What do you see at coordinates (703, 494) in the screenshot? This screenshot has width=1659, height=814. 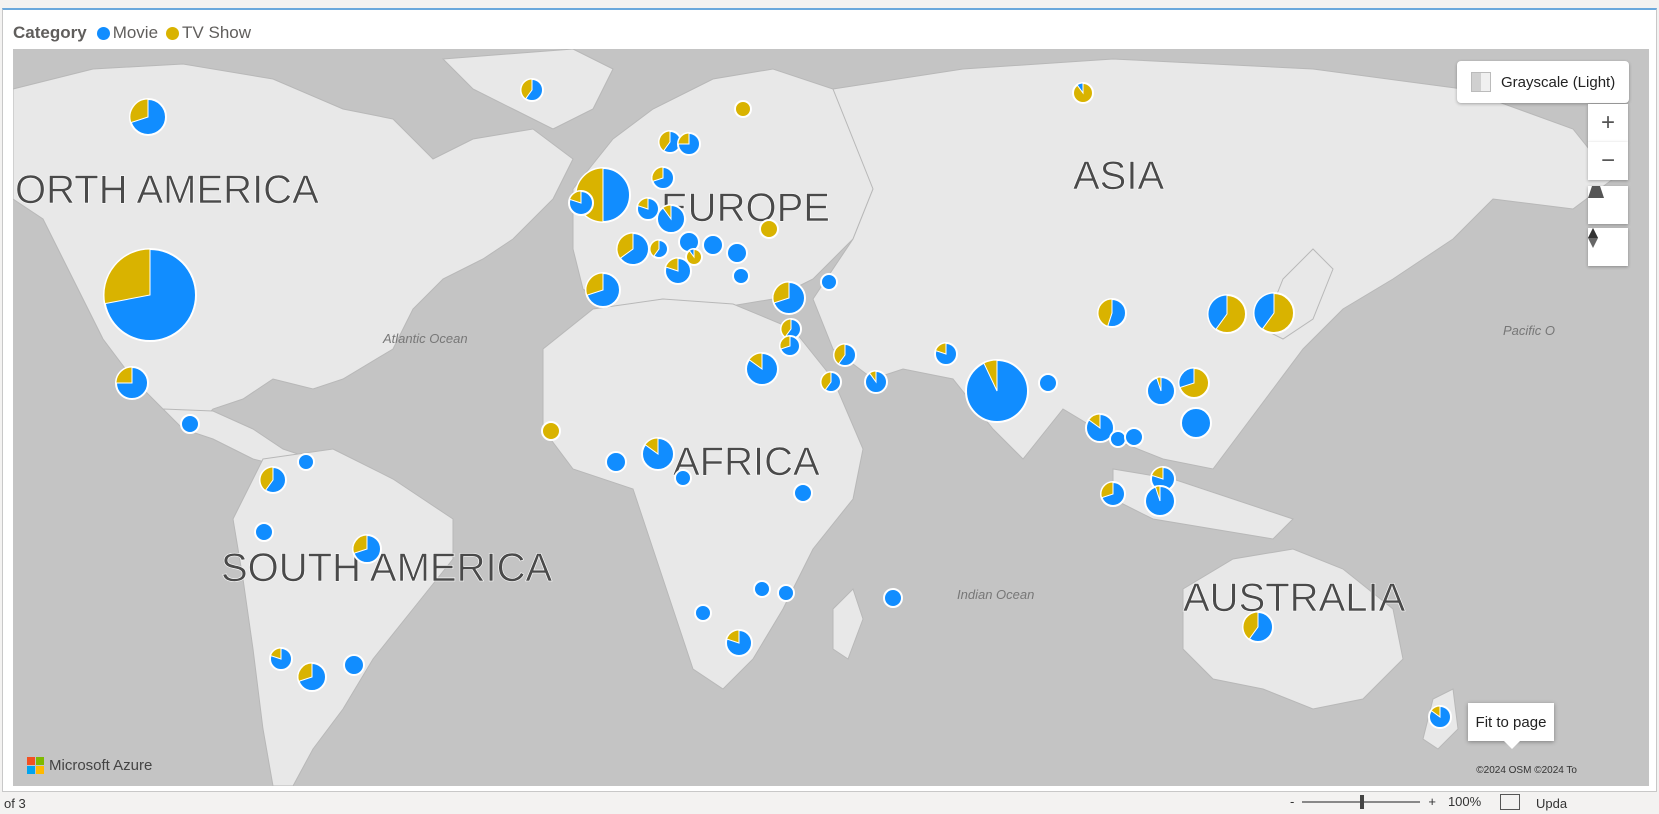 I see `landmass-africa` at bounding box center [703, 494].